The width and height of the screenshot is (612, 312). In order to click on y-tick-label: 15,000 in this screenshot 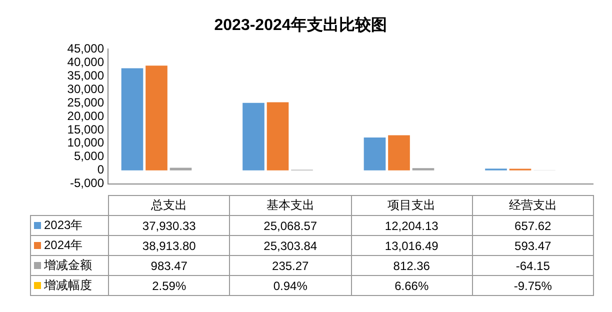, I will do `click(85, 129)`.